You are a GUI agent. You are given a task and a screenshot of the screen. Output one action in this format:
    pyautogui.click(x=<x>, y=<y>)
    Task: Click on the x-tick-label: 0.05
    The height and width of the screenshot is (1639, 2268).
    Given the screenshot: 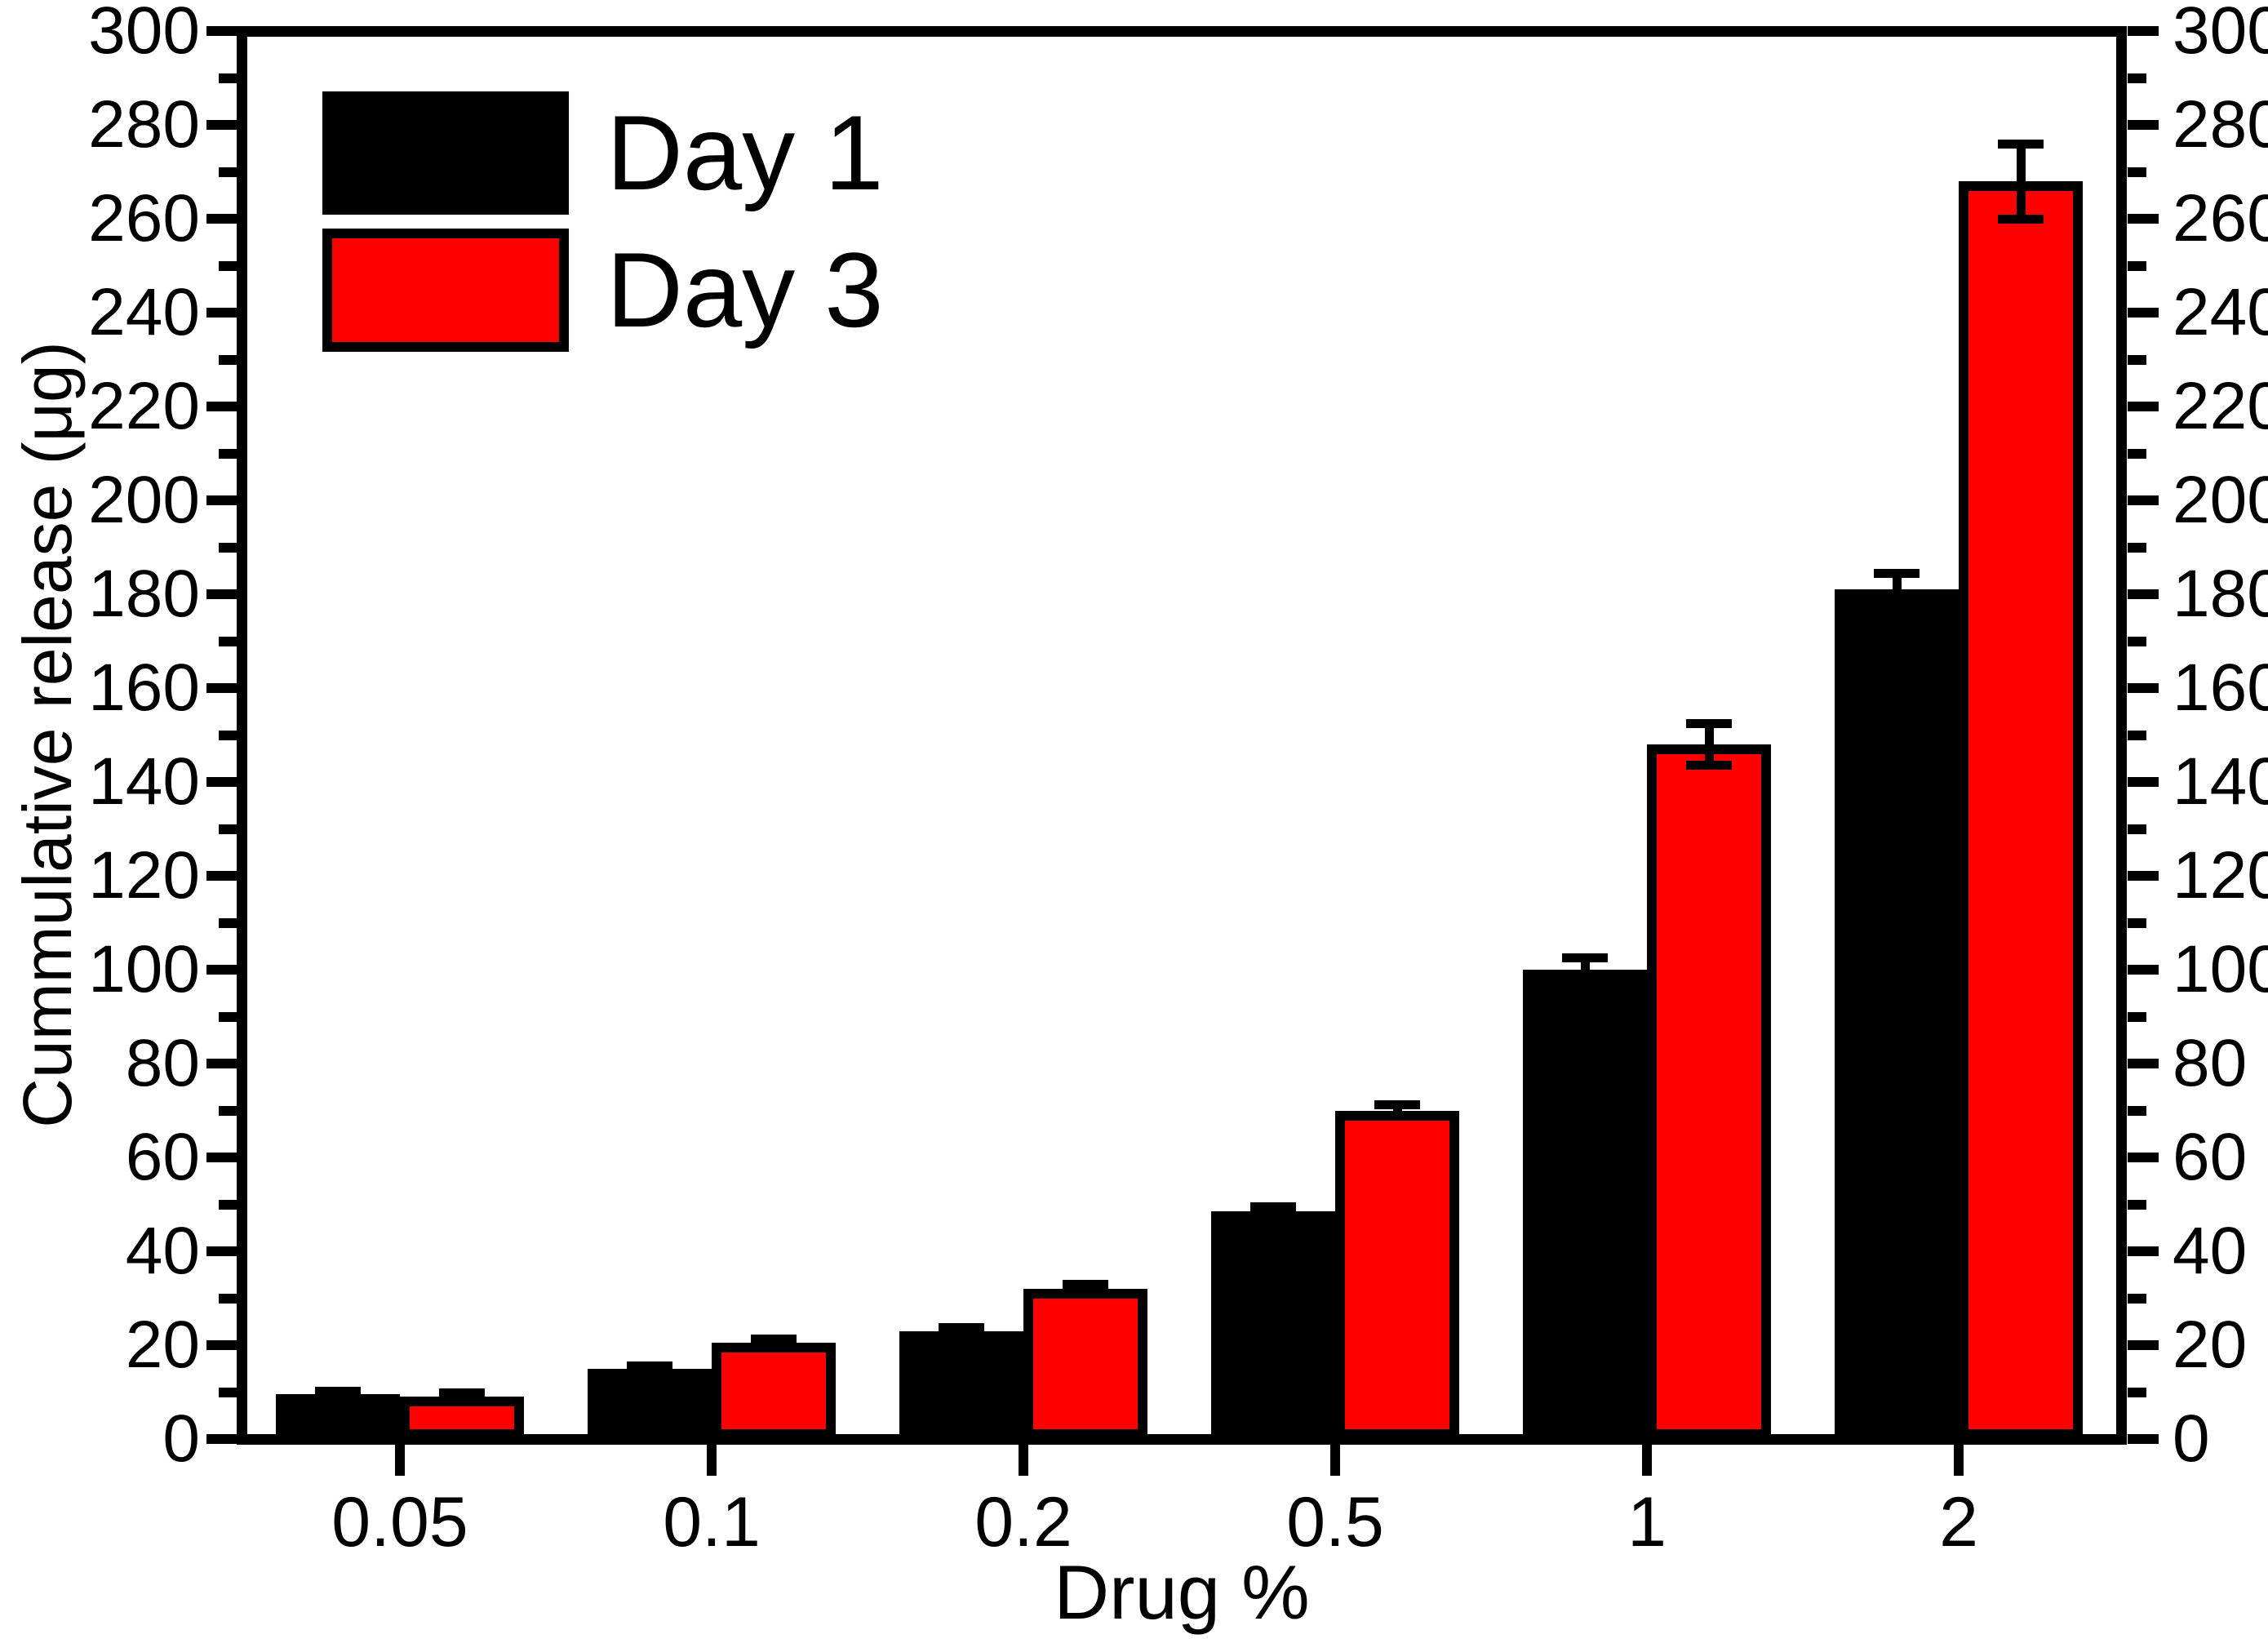 What is the action you would take?
    pyautogui.click(x=399, y=1522)
    